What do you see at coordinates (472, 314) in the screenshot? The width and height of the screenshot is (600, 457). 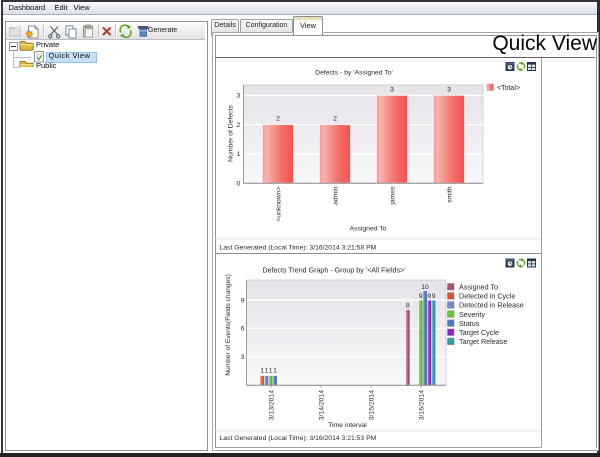 I see `svg-text: Severity` at bounding box center [472, 314].